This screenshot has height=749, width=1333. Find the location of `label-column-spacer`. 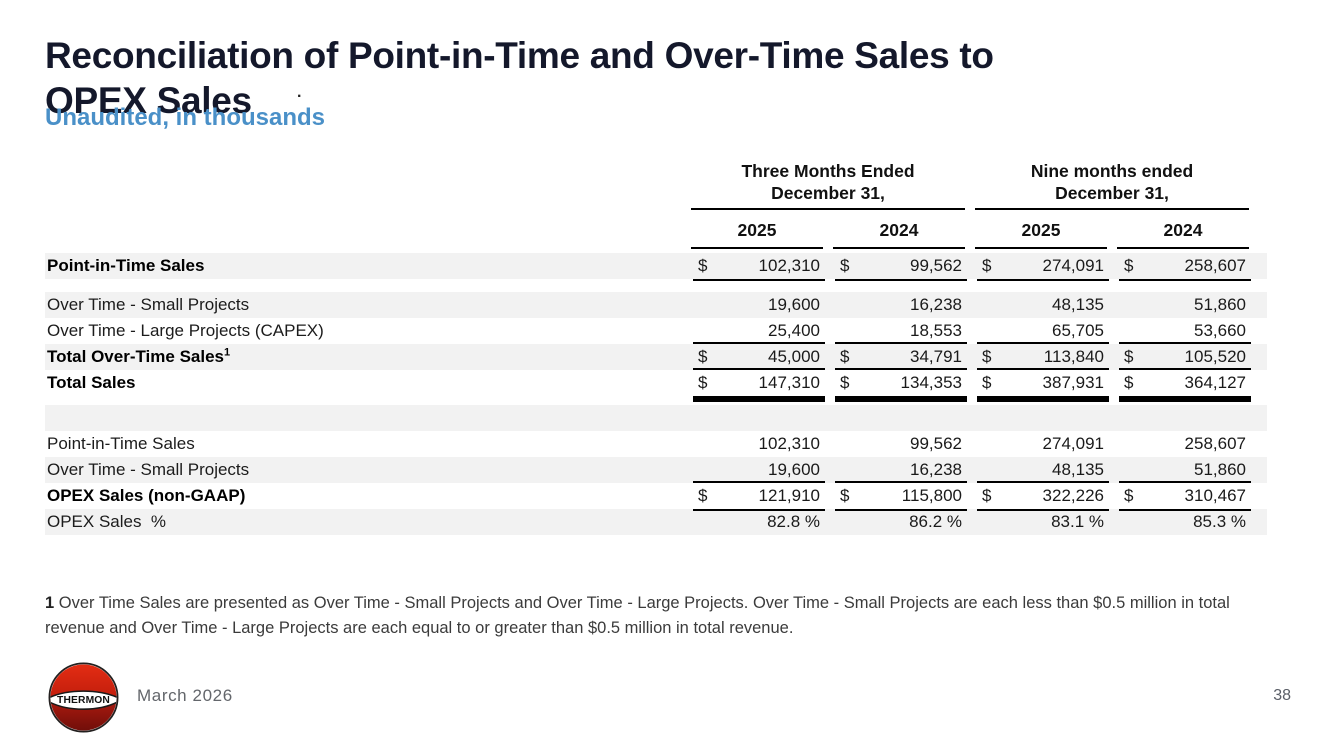

label-column-spacer is located at coordinates (368, 234).